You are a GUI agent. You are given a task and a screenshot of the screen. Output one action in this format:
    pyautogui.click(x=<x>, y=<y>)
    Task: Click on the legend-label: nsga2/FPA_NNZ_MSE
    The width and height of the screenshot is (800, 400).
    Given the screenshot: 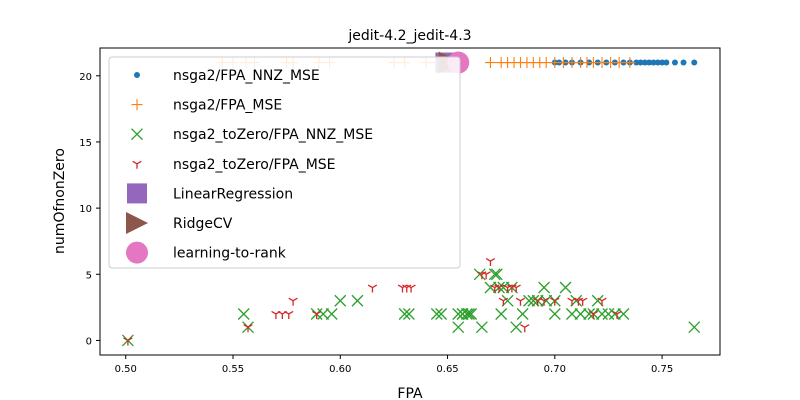 What is the action you would take?
    pyautogui.click(x=246, y=76)
    